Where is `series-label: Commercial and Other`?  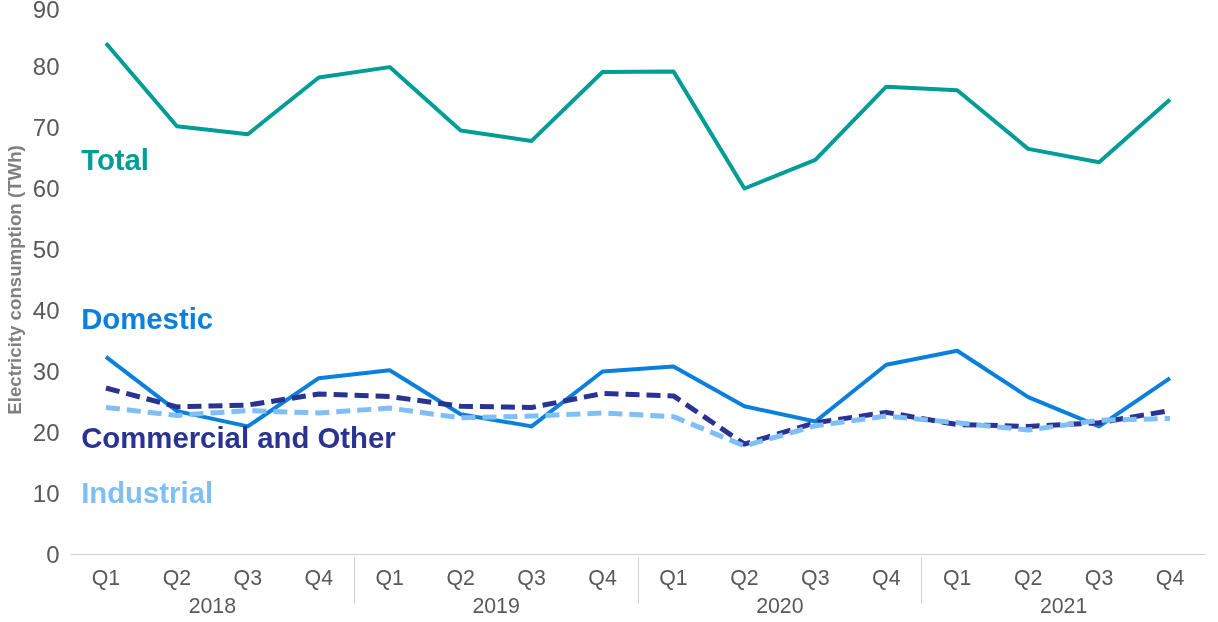
series-label: Commercial and Other is located at coordinates (238, 437).